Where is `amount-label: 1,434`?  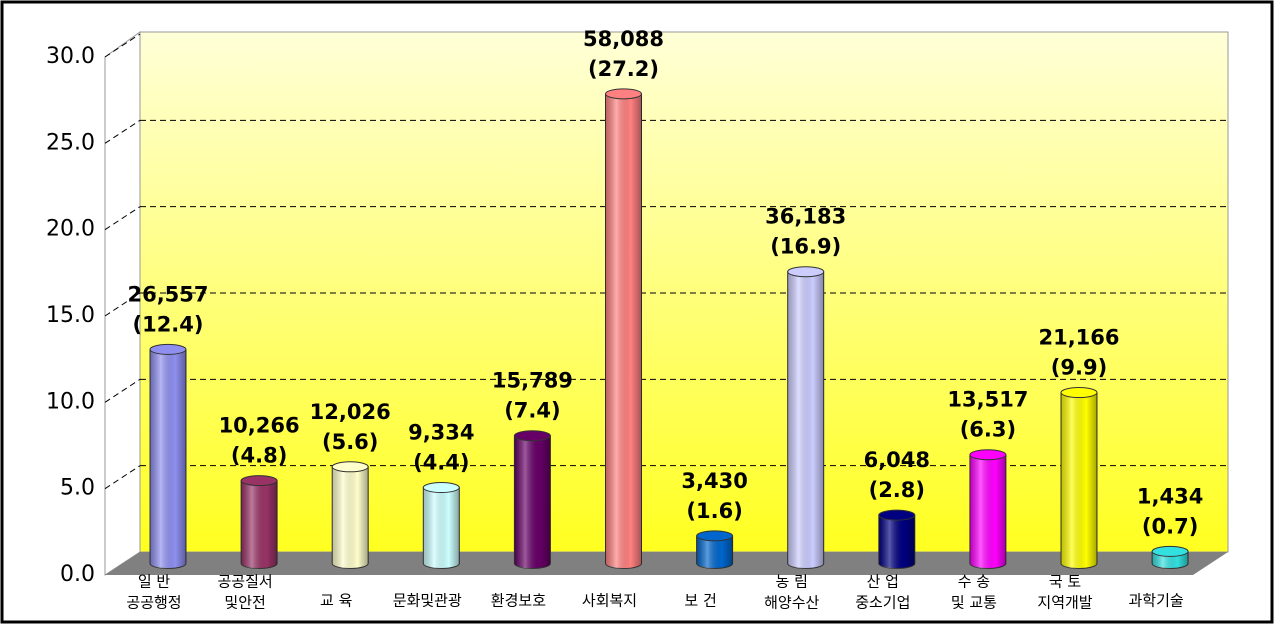
amount-label: 1,434 is located at coordinates (1170, 496).